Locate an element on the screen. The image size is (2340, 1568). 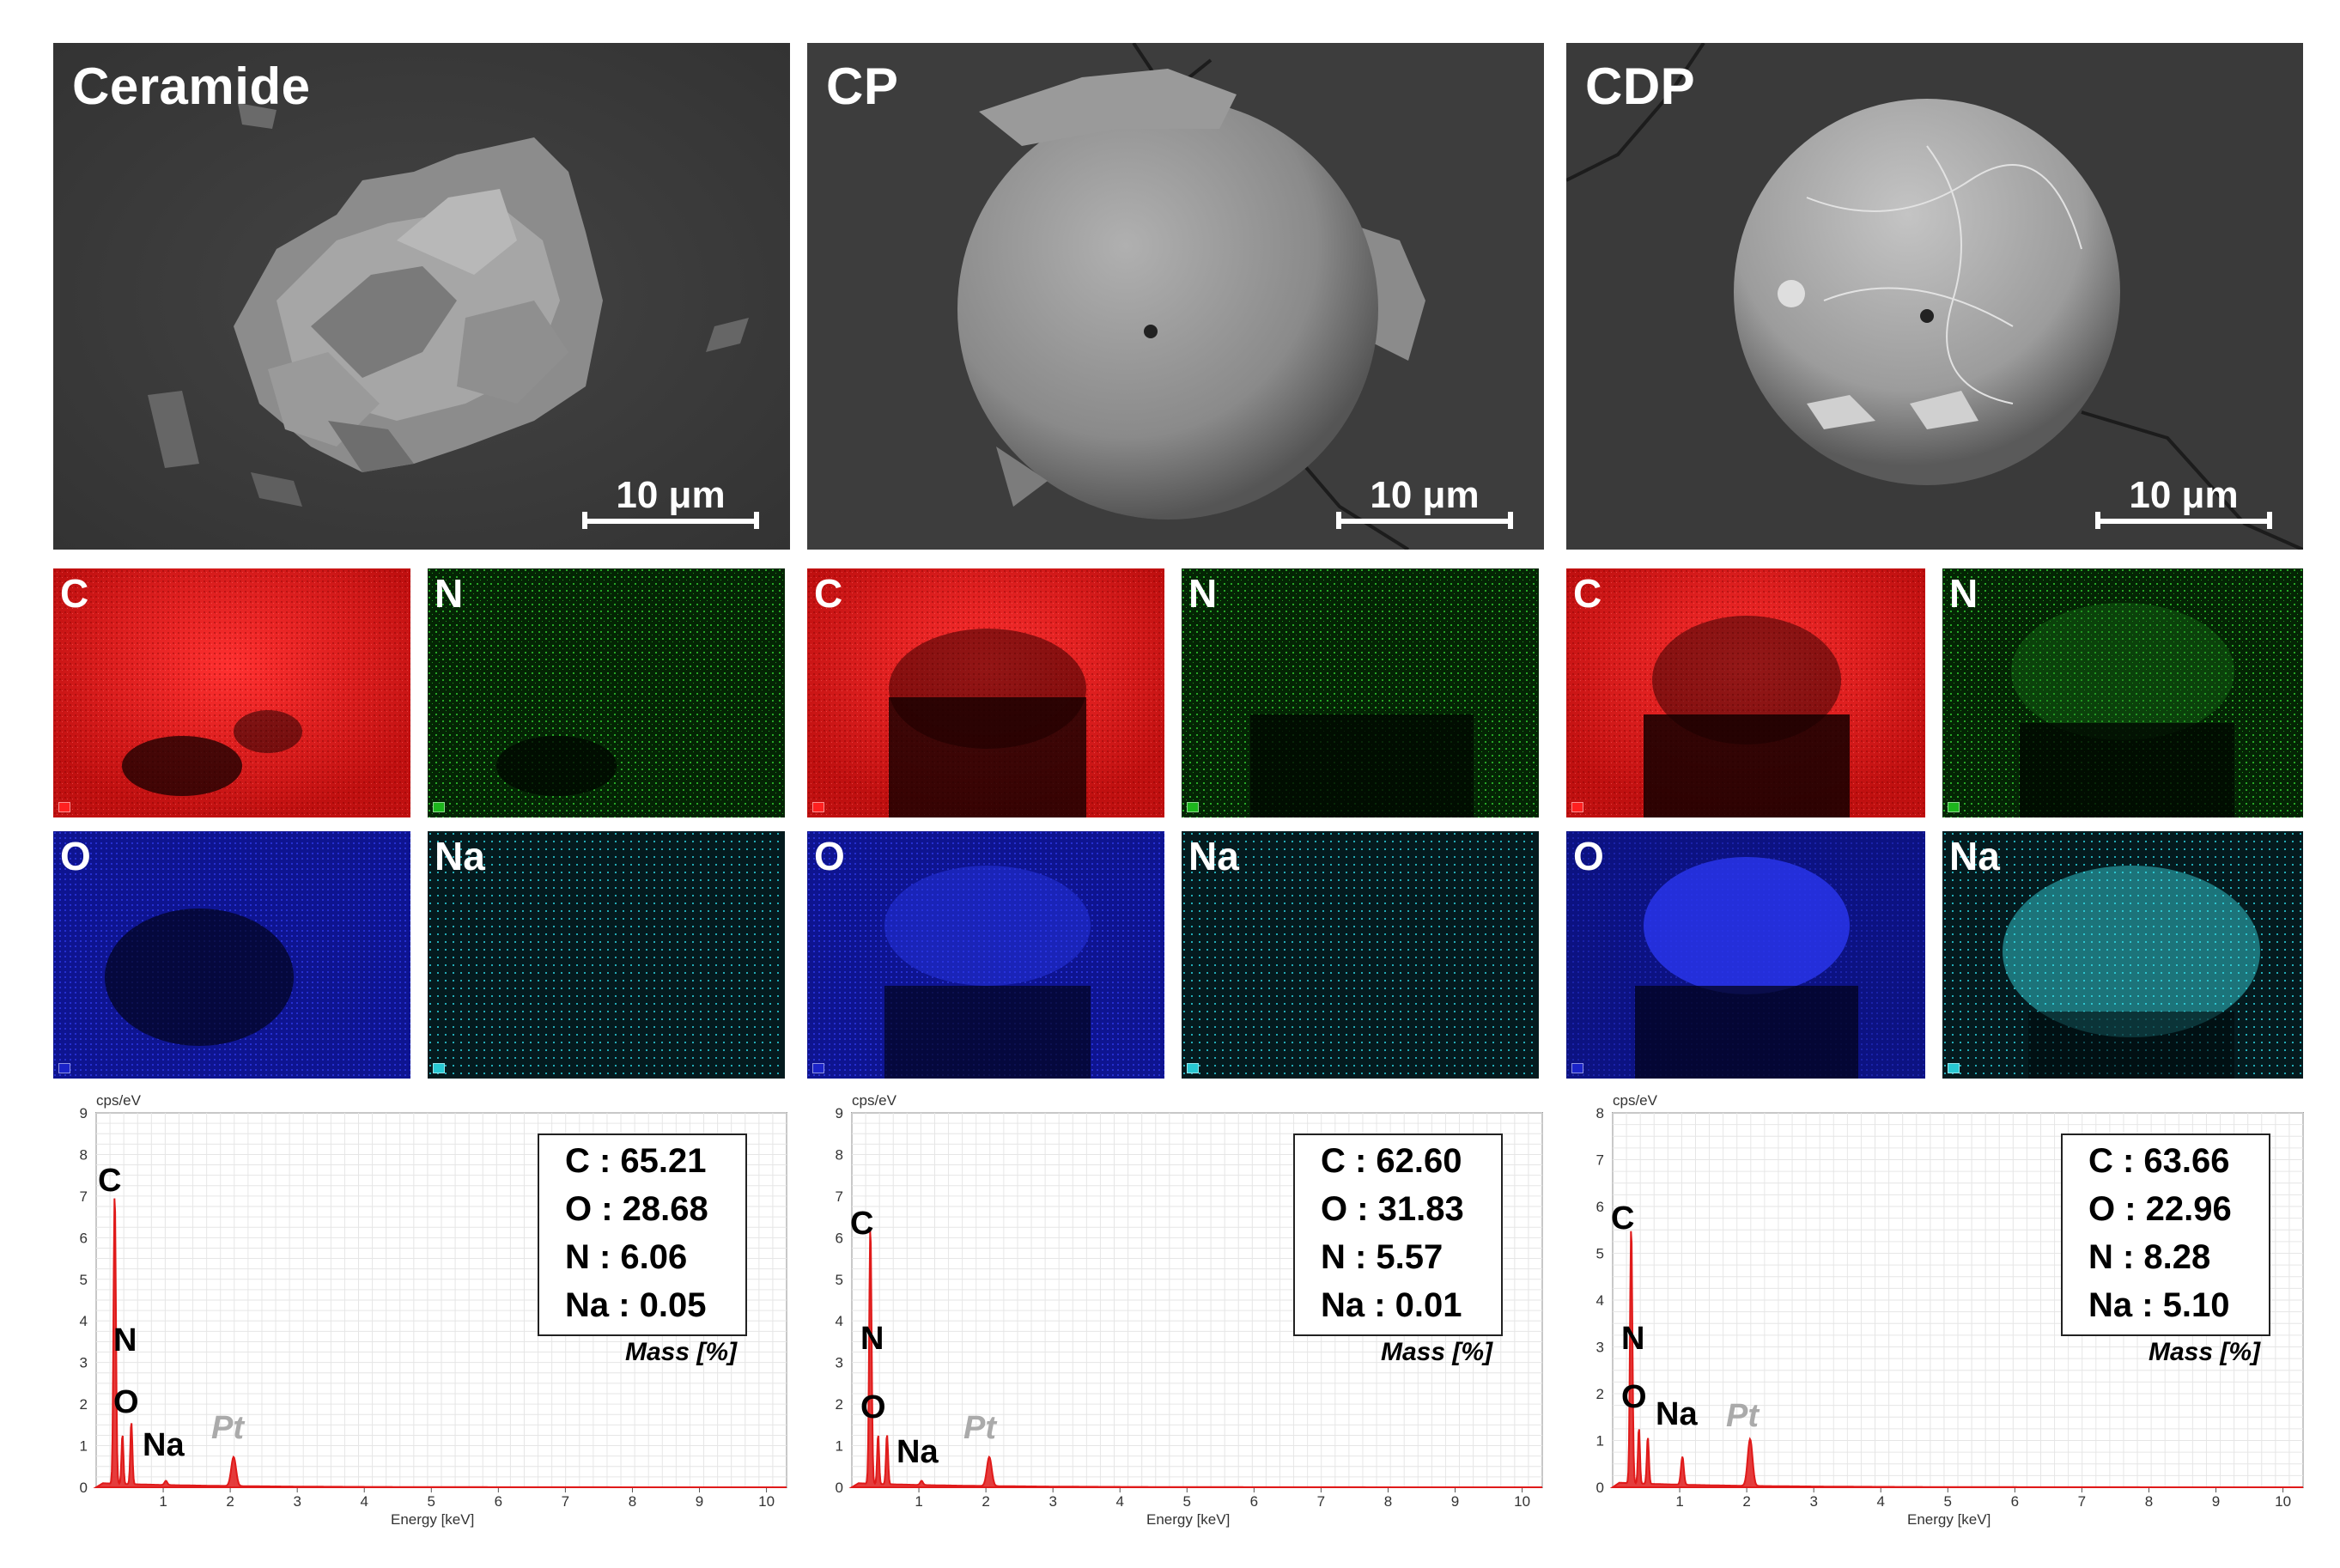
eds-map-cp-c: C is located at coordinates (986, 692).